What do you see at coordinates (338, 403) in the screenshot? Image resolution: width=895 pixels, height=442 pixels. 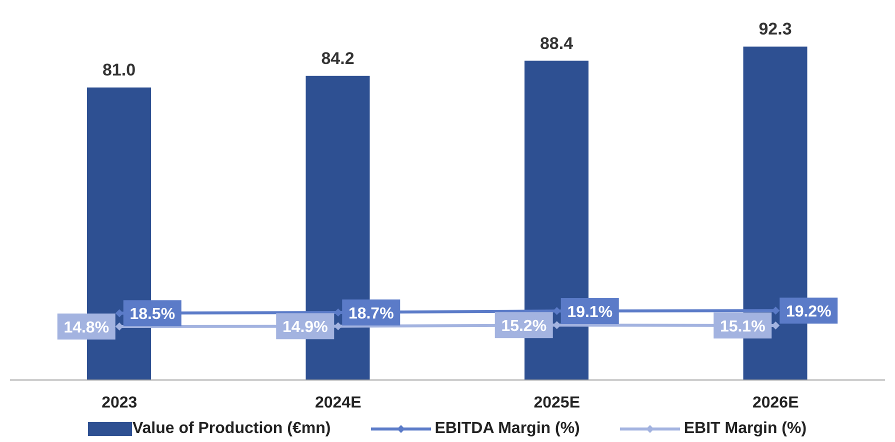 I see `x-tick-label: 2024E` at bounding box center [338, 403].